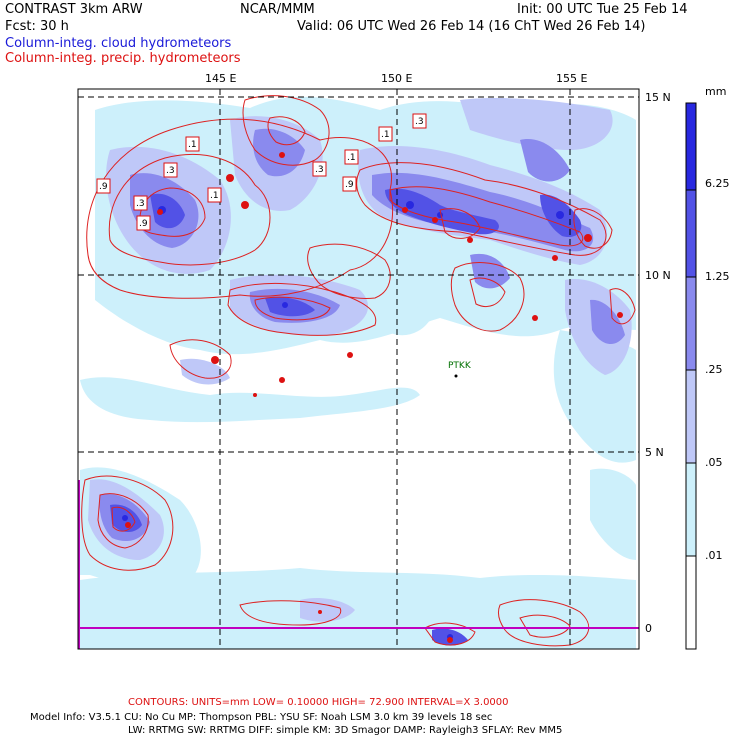  Describe the element at coordinates (261, 172) in the screenshot. I see `contour-label-boxes: .1 .3 .9 .1 .3 .9 .1 .3 .9 .1 .3` at that location.